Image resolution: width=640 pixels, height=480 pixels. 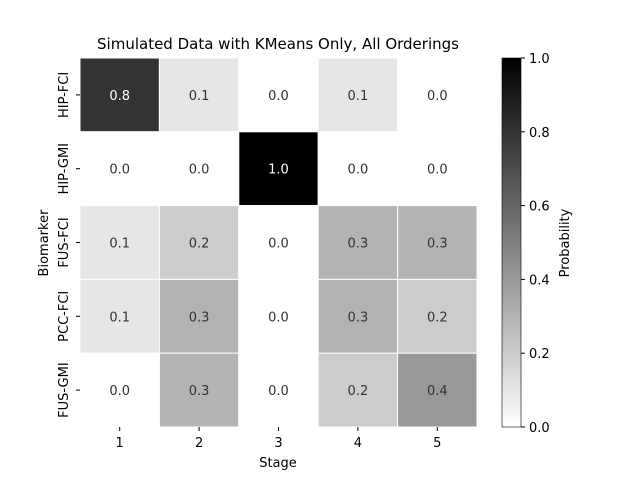 I want to click on colorbar-tick-label: 0.4, so click(x=539, y=280).